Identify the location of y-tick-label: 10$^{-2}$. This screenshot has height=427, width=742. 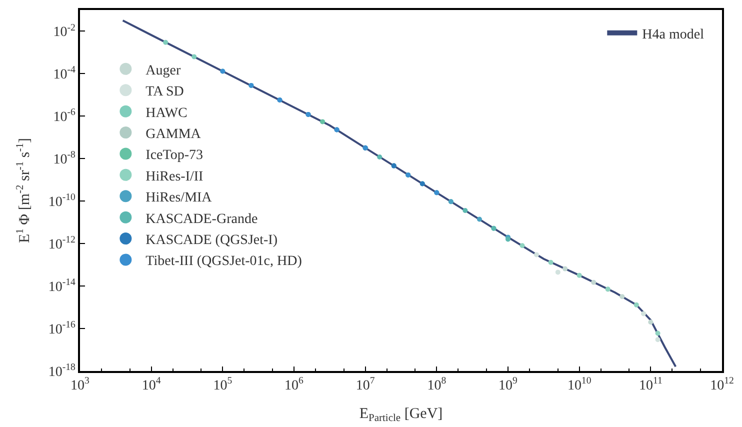
(64, 31).